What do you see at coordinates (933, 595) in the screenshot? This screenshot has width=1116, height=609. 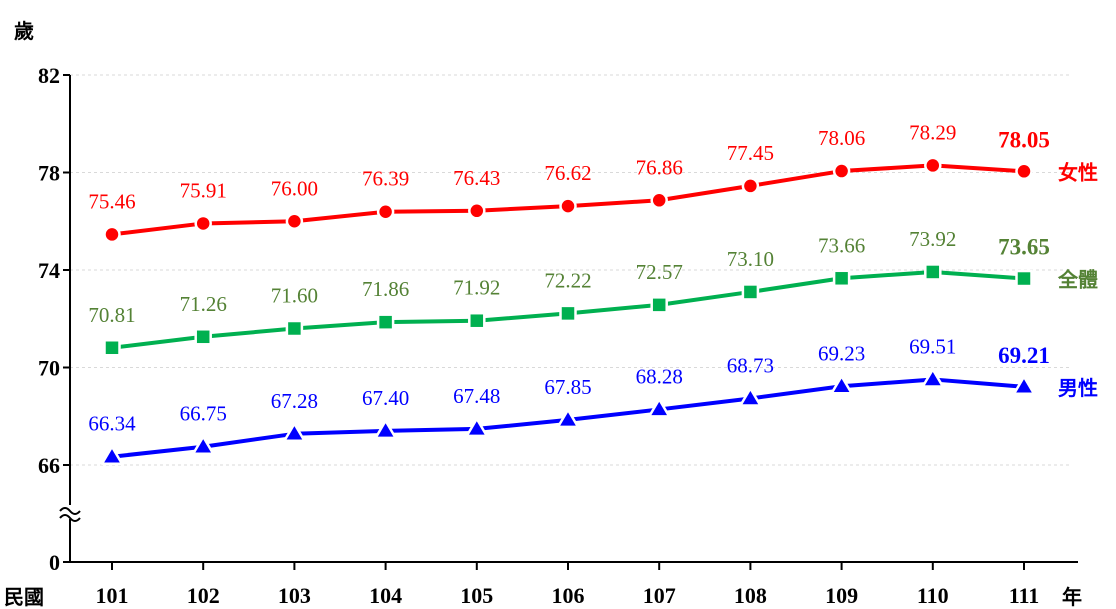 I see `x-tick-label: 110` at bounding box center [933, 595].